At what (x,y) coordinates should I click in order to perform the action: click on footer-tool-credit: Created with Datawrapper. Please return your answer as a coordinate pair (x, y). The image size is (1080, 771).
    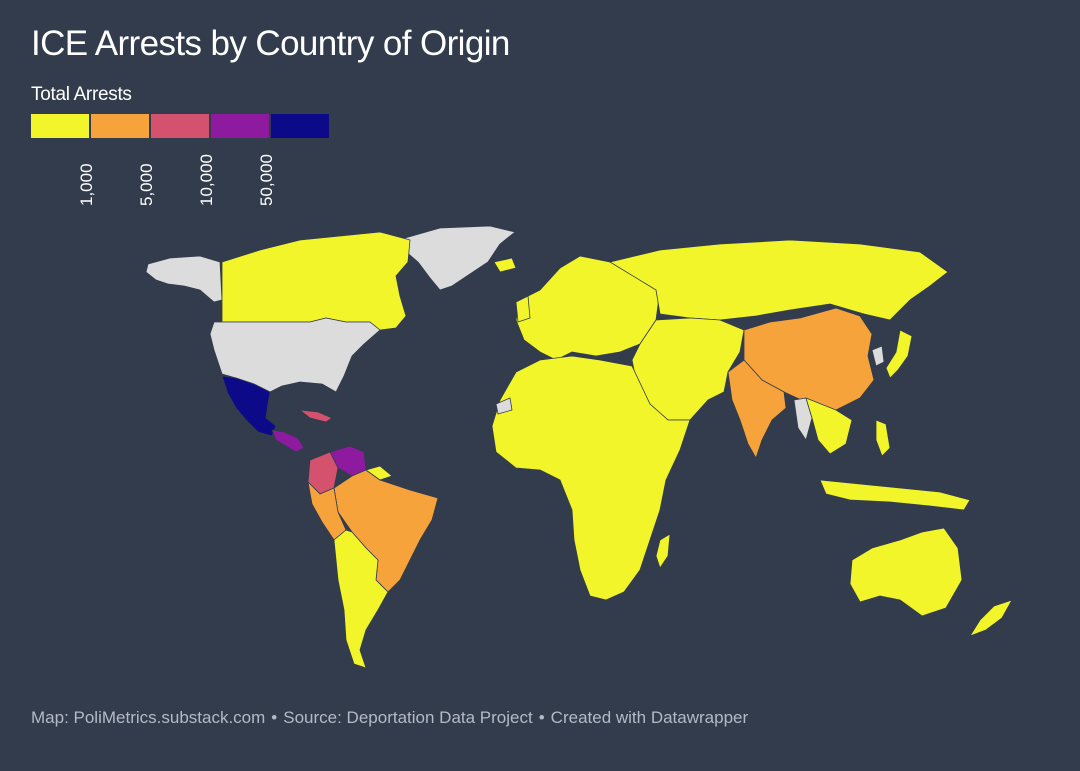
    Looking at the image, I should click on (649, 717).